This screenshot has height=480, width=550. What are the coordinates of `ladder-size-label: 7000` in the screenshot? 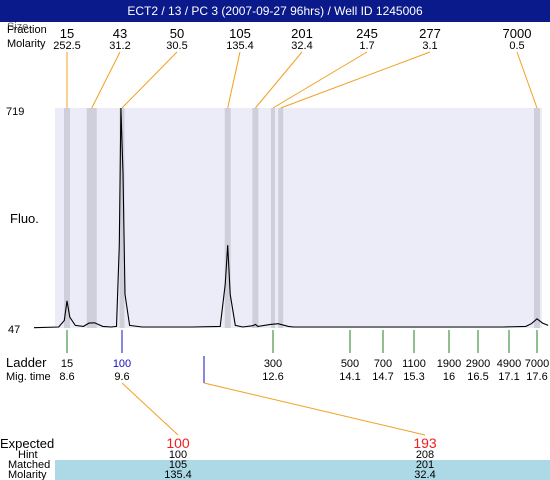 It's located at (537, 364).